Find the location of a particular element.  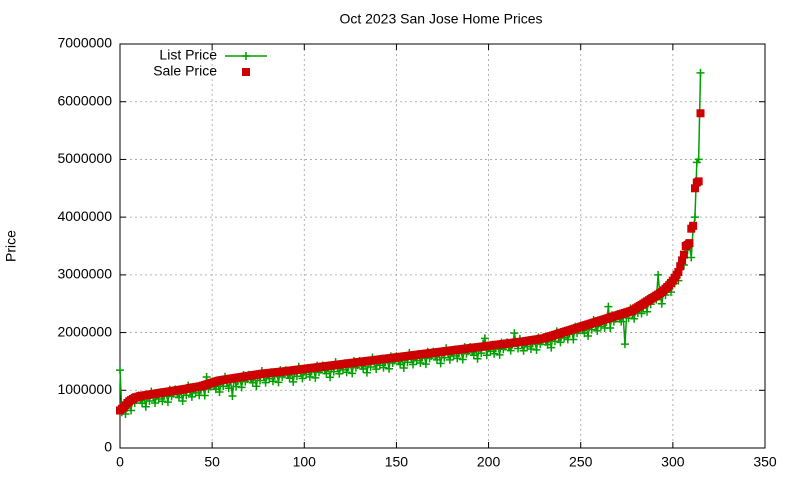

x-tick-label: 300 is located at coordinates (673, 462).